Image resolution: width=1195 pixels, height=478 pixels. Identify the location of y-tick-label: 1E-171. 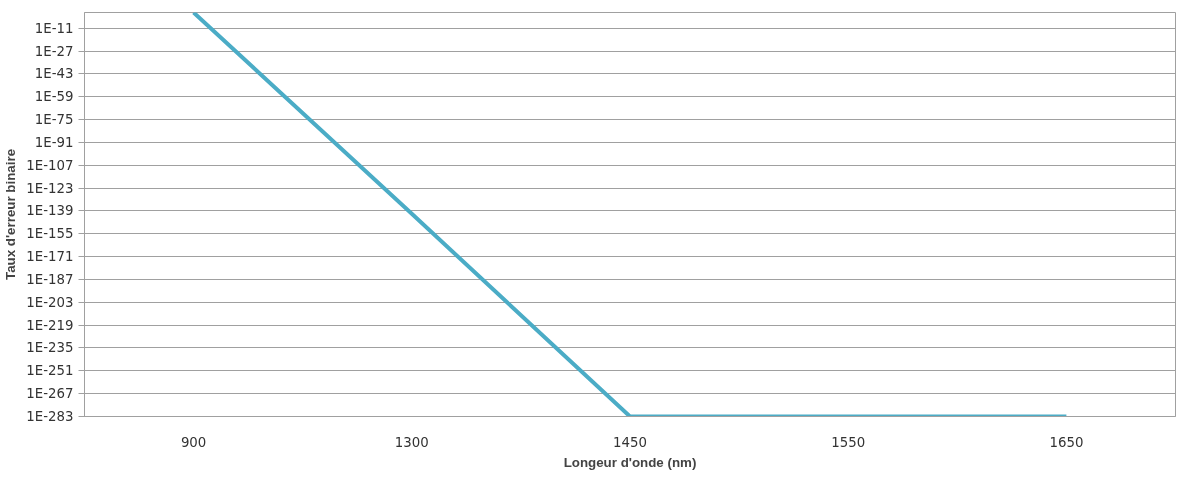
(50, 257).